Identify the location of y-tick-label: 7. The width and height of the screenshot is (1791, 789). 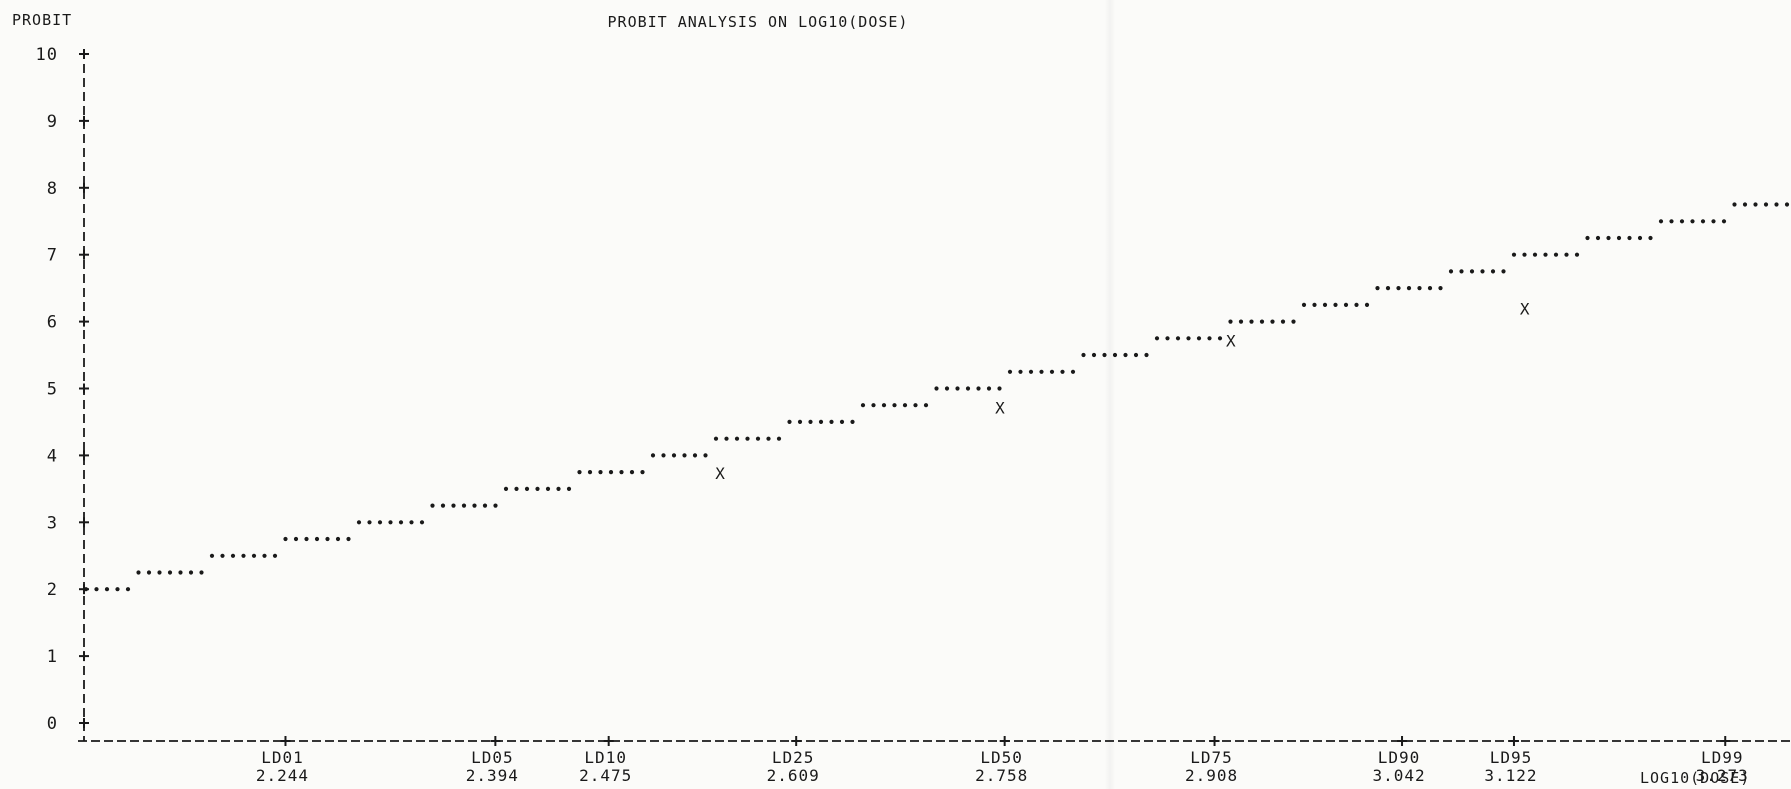
(52, 256).